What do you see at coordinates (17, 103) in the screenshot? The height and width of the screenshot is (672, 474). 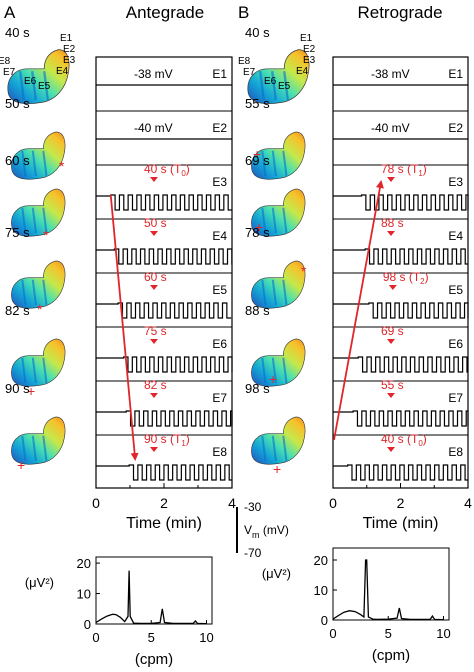 I see `stomach-time-label: 50 s` at bounding box center [17, 103].